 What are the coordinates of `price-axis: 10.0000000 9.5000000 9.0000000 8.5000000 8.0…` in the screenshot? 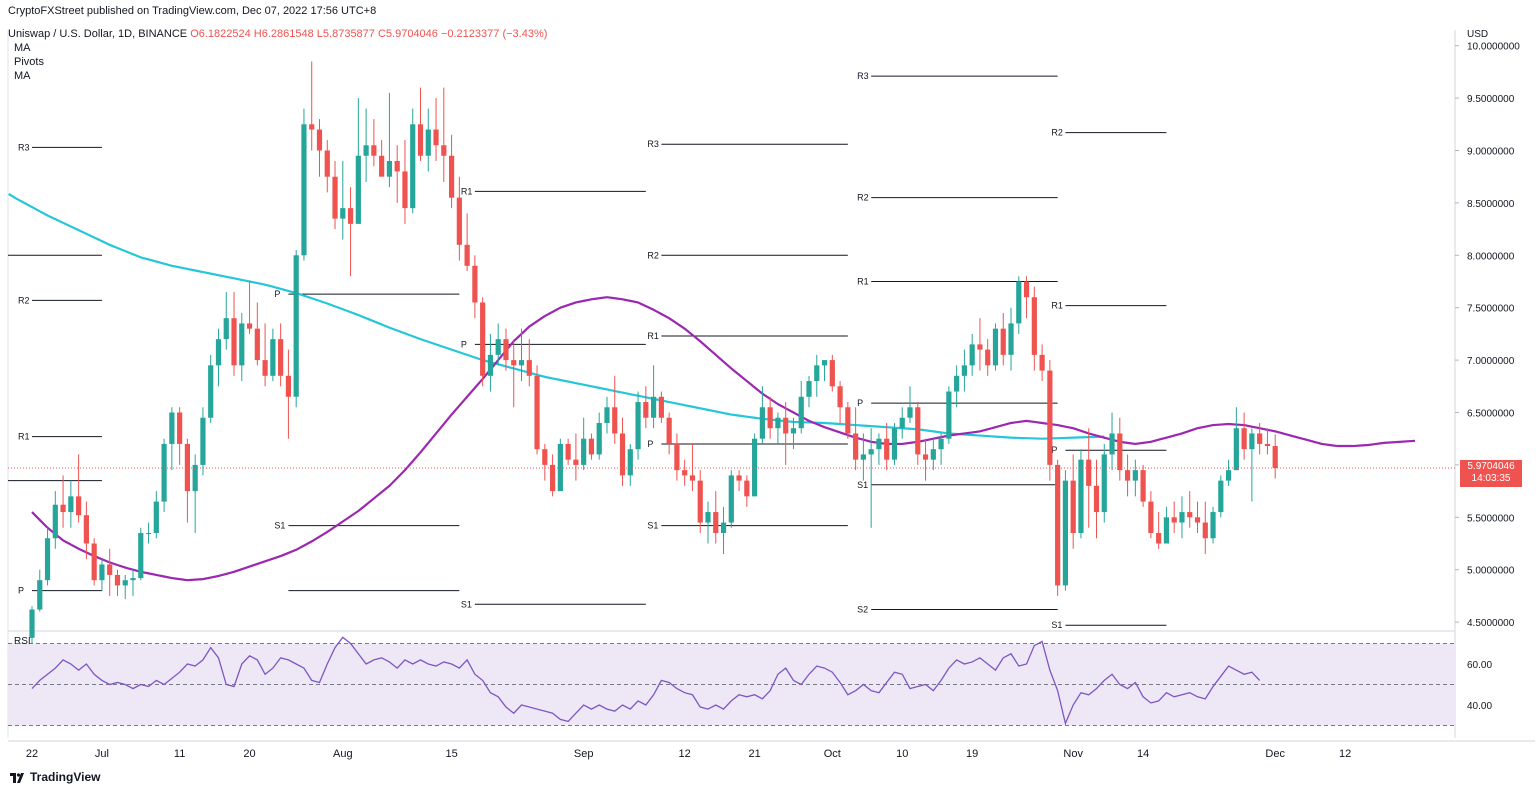 It's located at (1487, 335).